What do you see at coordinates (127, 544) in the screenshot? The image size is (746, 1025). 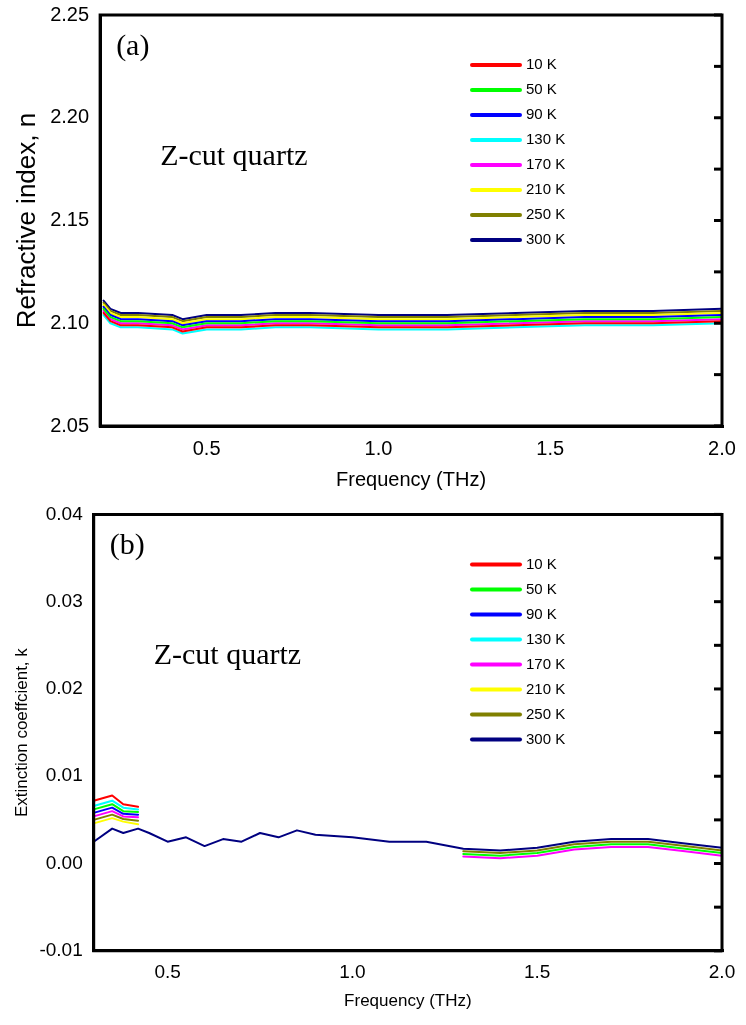 I see `annotation: (b)` at bounding box center [127, 544].